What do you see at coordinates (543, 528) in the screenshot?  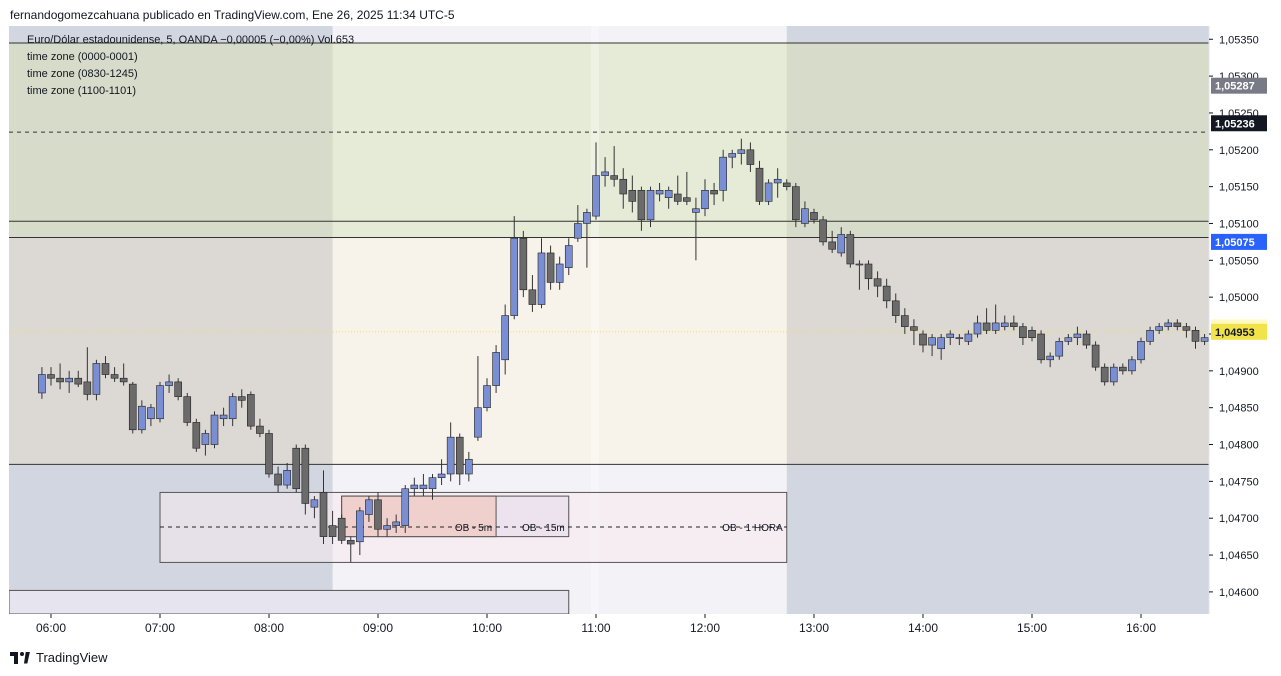 I see `order-block-label: OB - 15m` at bounding box center [543, 528].